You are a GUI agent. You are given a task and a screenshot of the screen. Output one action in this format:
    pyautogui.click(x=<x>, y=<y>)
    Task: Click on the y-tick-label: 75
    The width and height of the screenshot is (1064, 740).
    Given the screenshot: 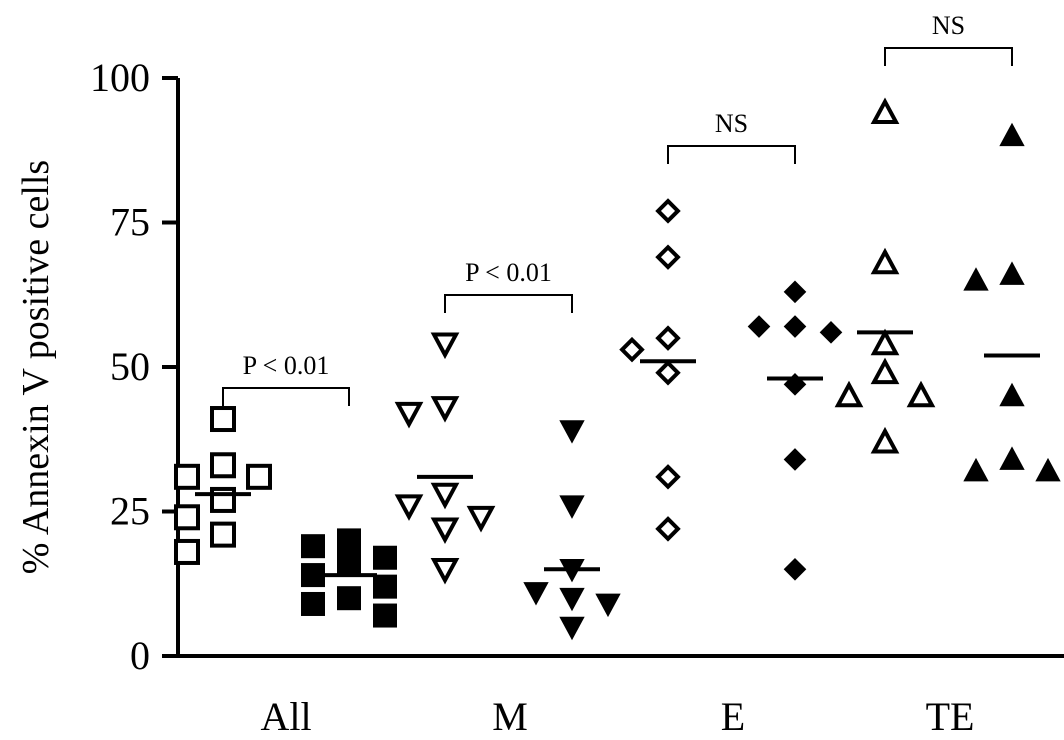 What is the action you would take?
    pyautogui.click(x=130, y=222)
    